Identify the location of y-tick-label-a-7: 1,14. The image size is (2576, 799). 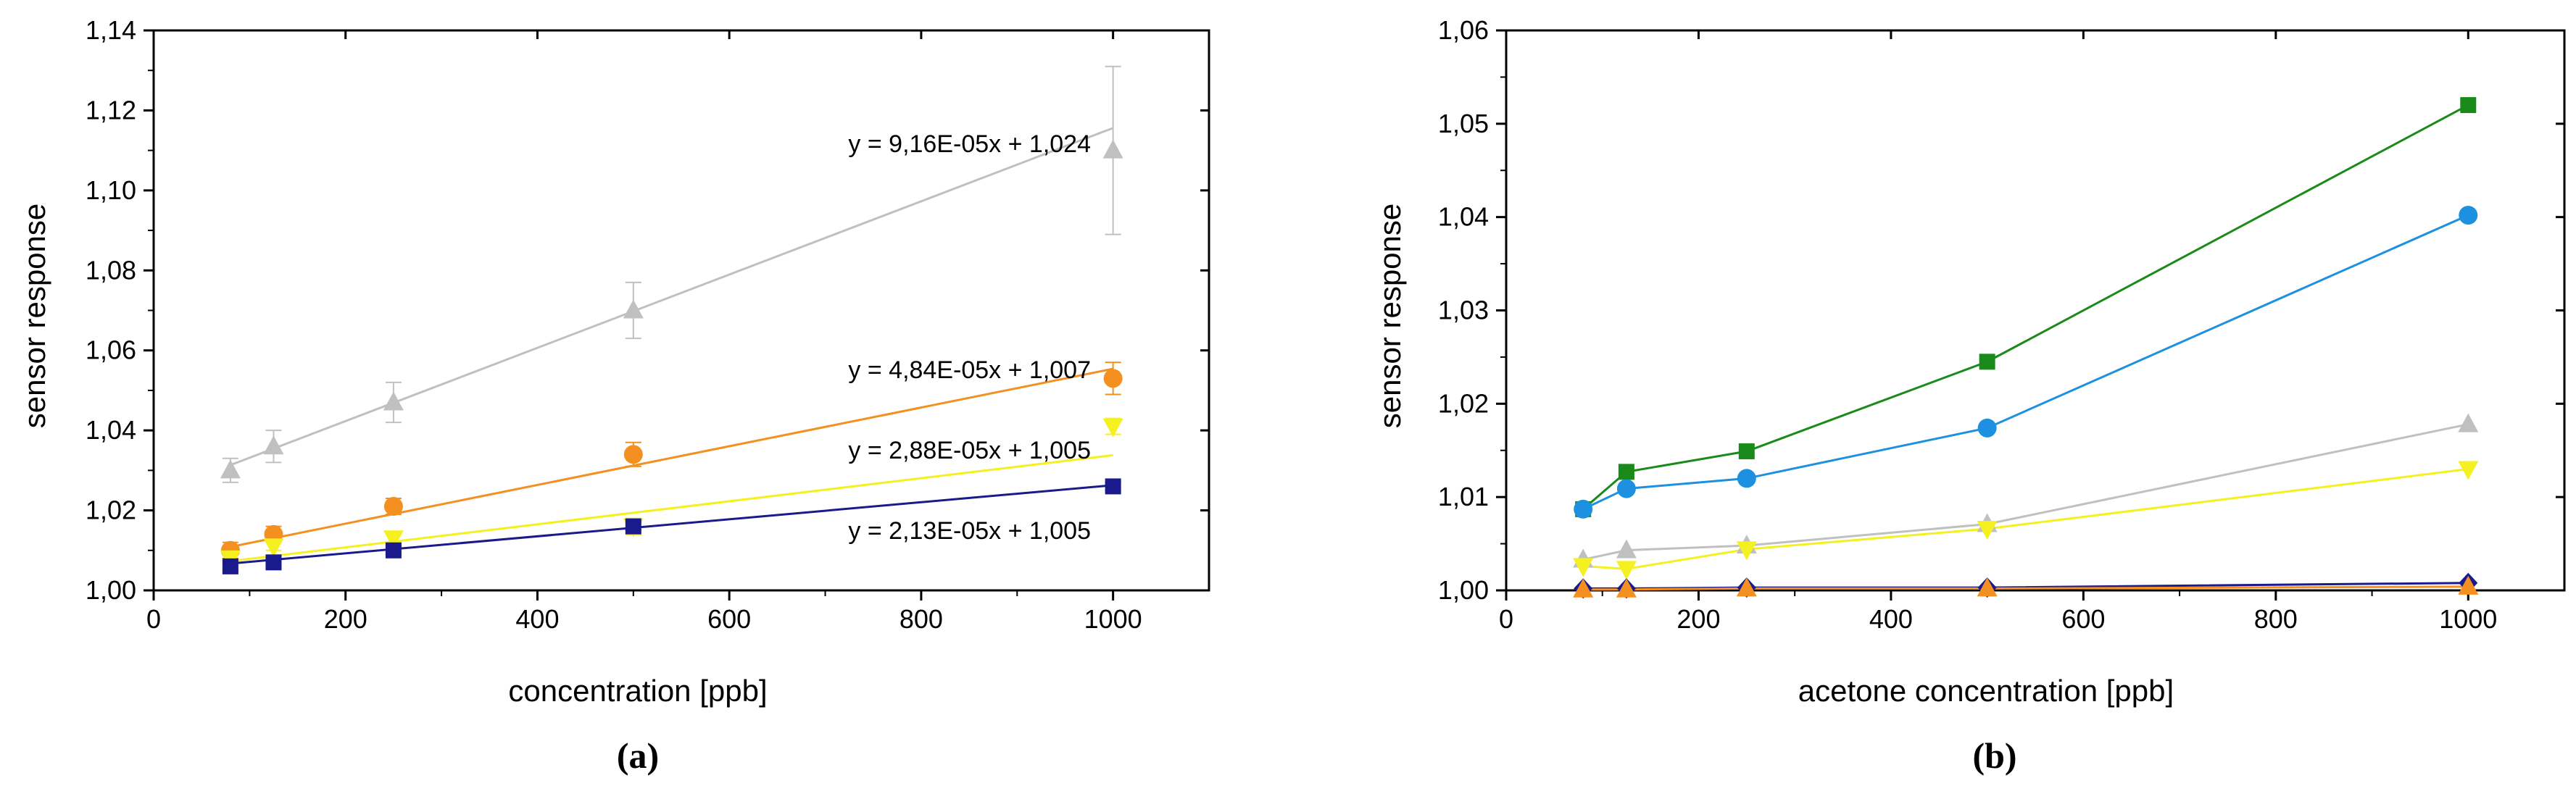
(111, 30).